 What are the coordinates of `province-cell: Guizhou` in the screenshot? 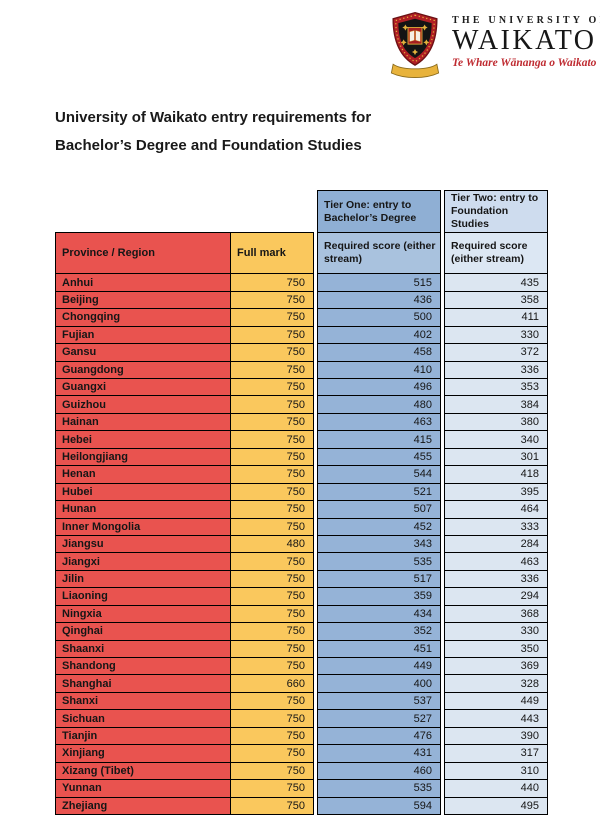 It's located at (143, 404).